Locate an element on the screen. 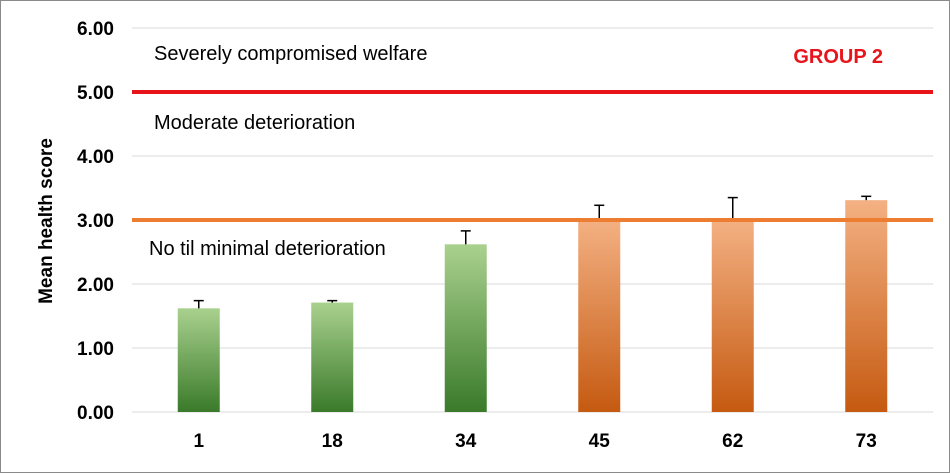 This screenshot has height=474, width=950. y-axis-ticks: 0.00 1.00 2.00 3.00 4.00 5.00 6.00 is located at coordinates (95, 221).